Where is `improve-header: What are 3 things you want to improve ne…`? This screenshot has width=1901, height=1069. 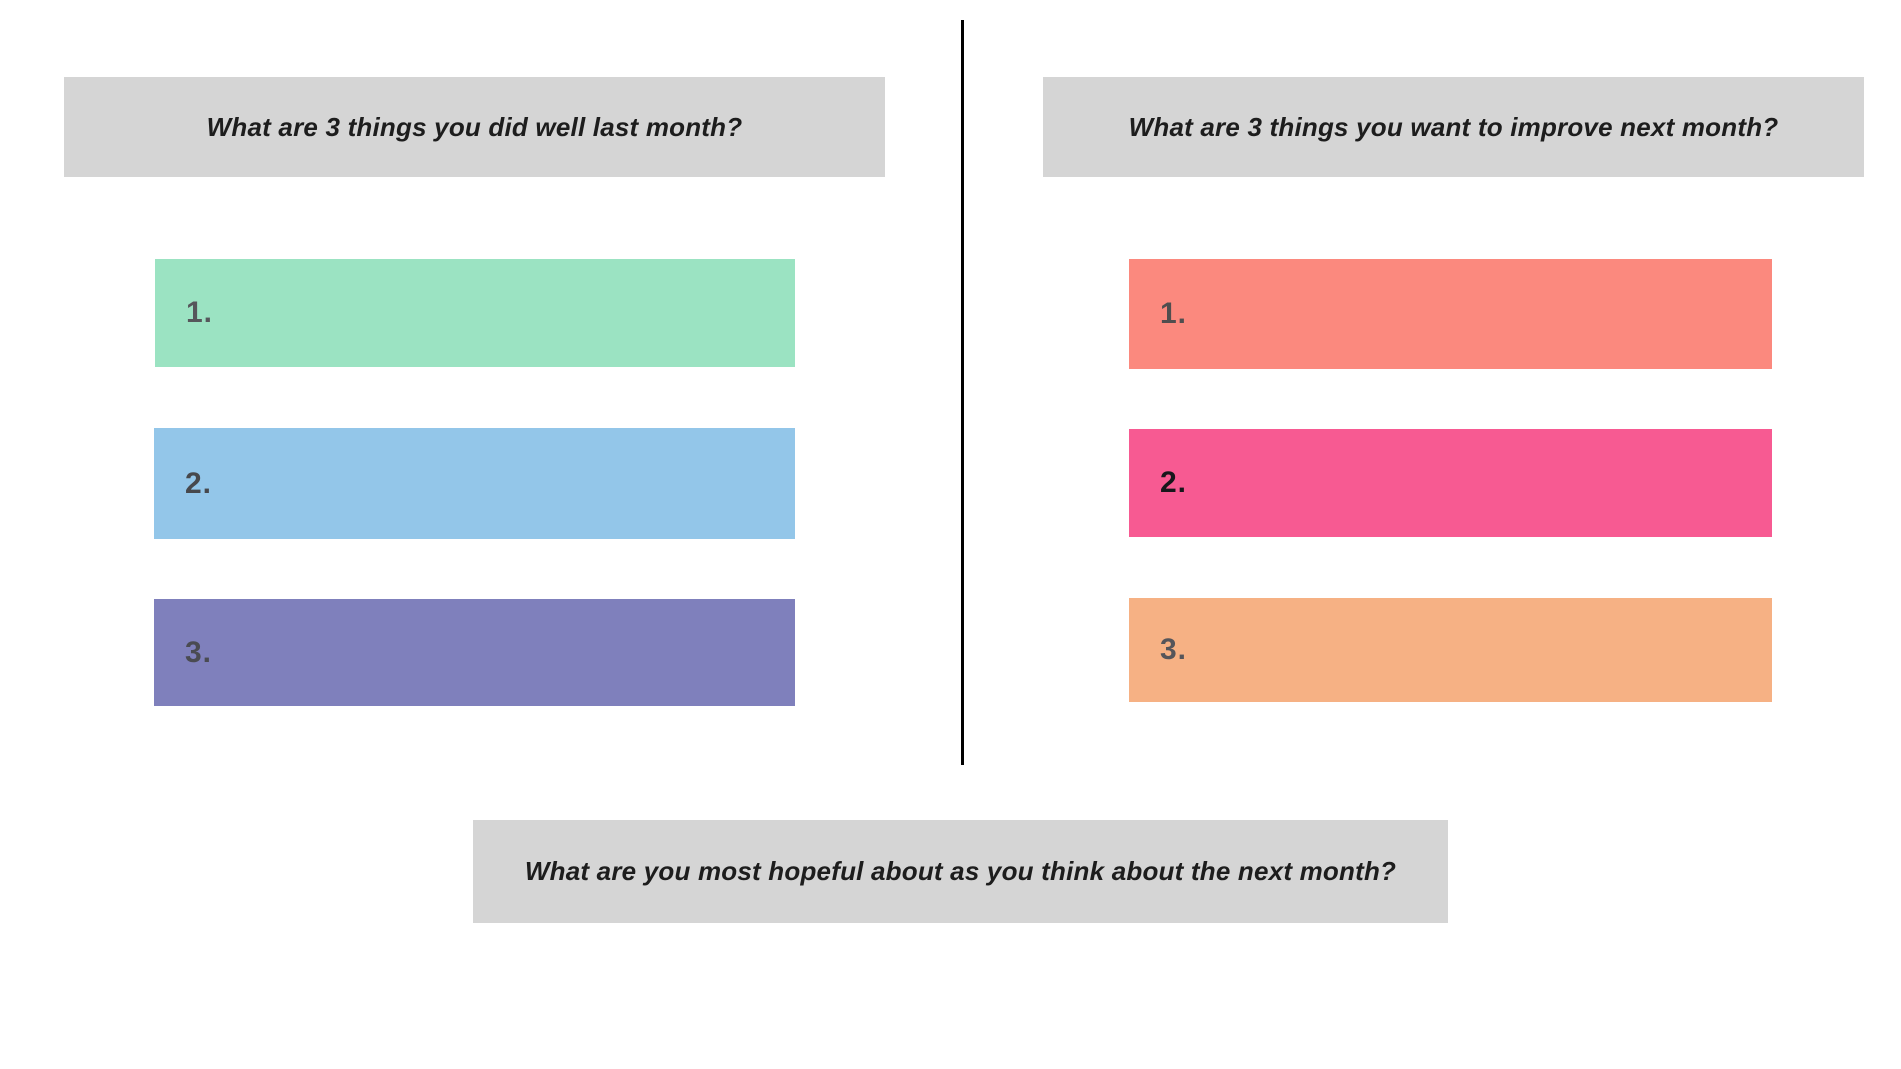
improve-header: What are 3 things you want to improve ne… is located at coordinates (1453, 127).